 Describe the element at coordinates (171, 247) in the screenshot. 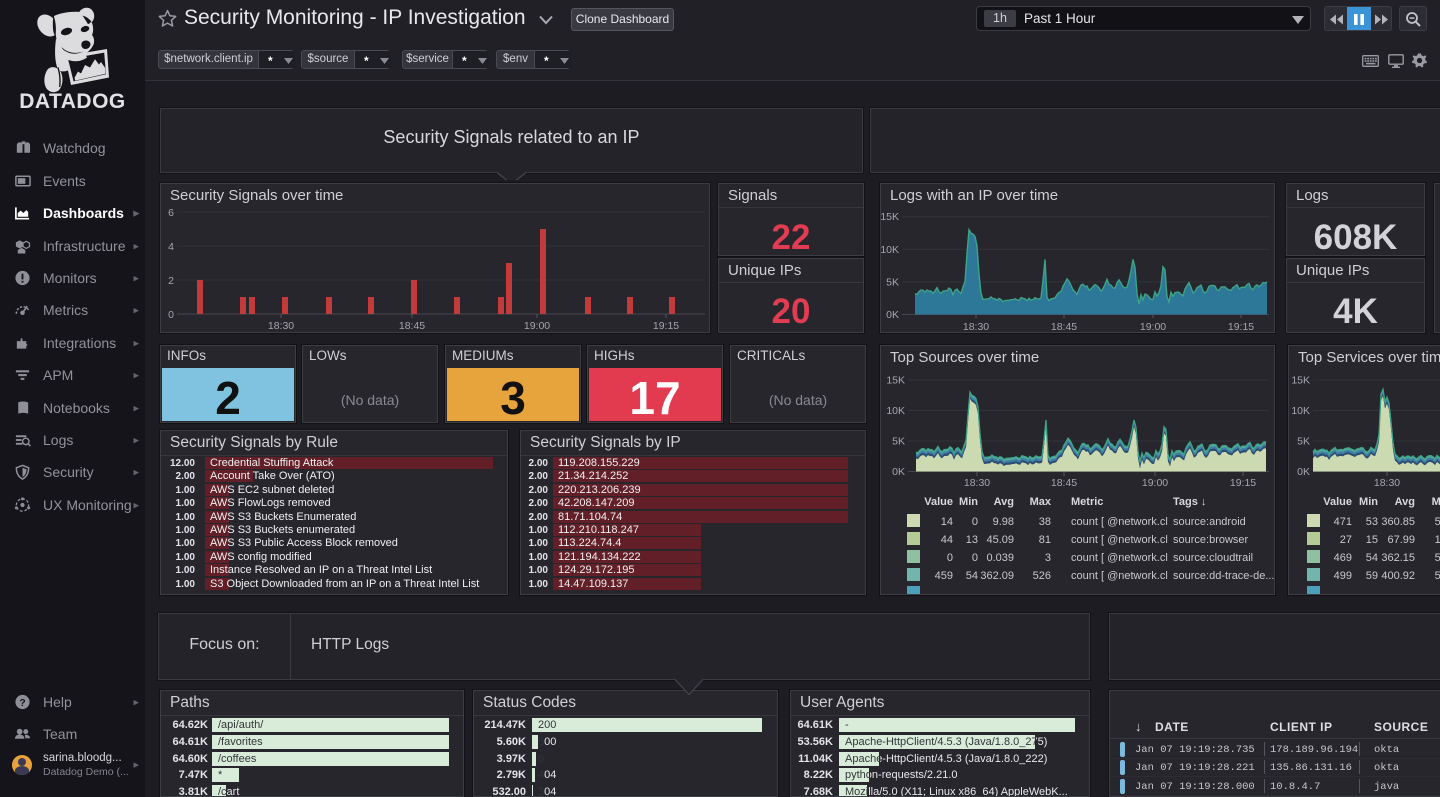

I see `svg-text: 4` at that location.